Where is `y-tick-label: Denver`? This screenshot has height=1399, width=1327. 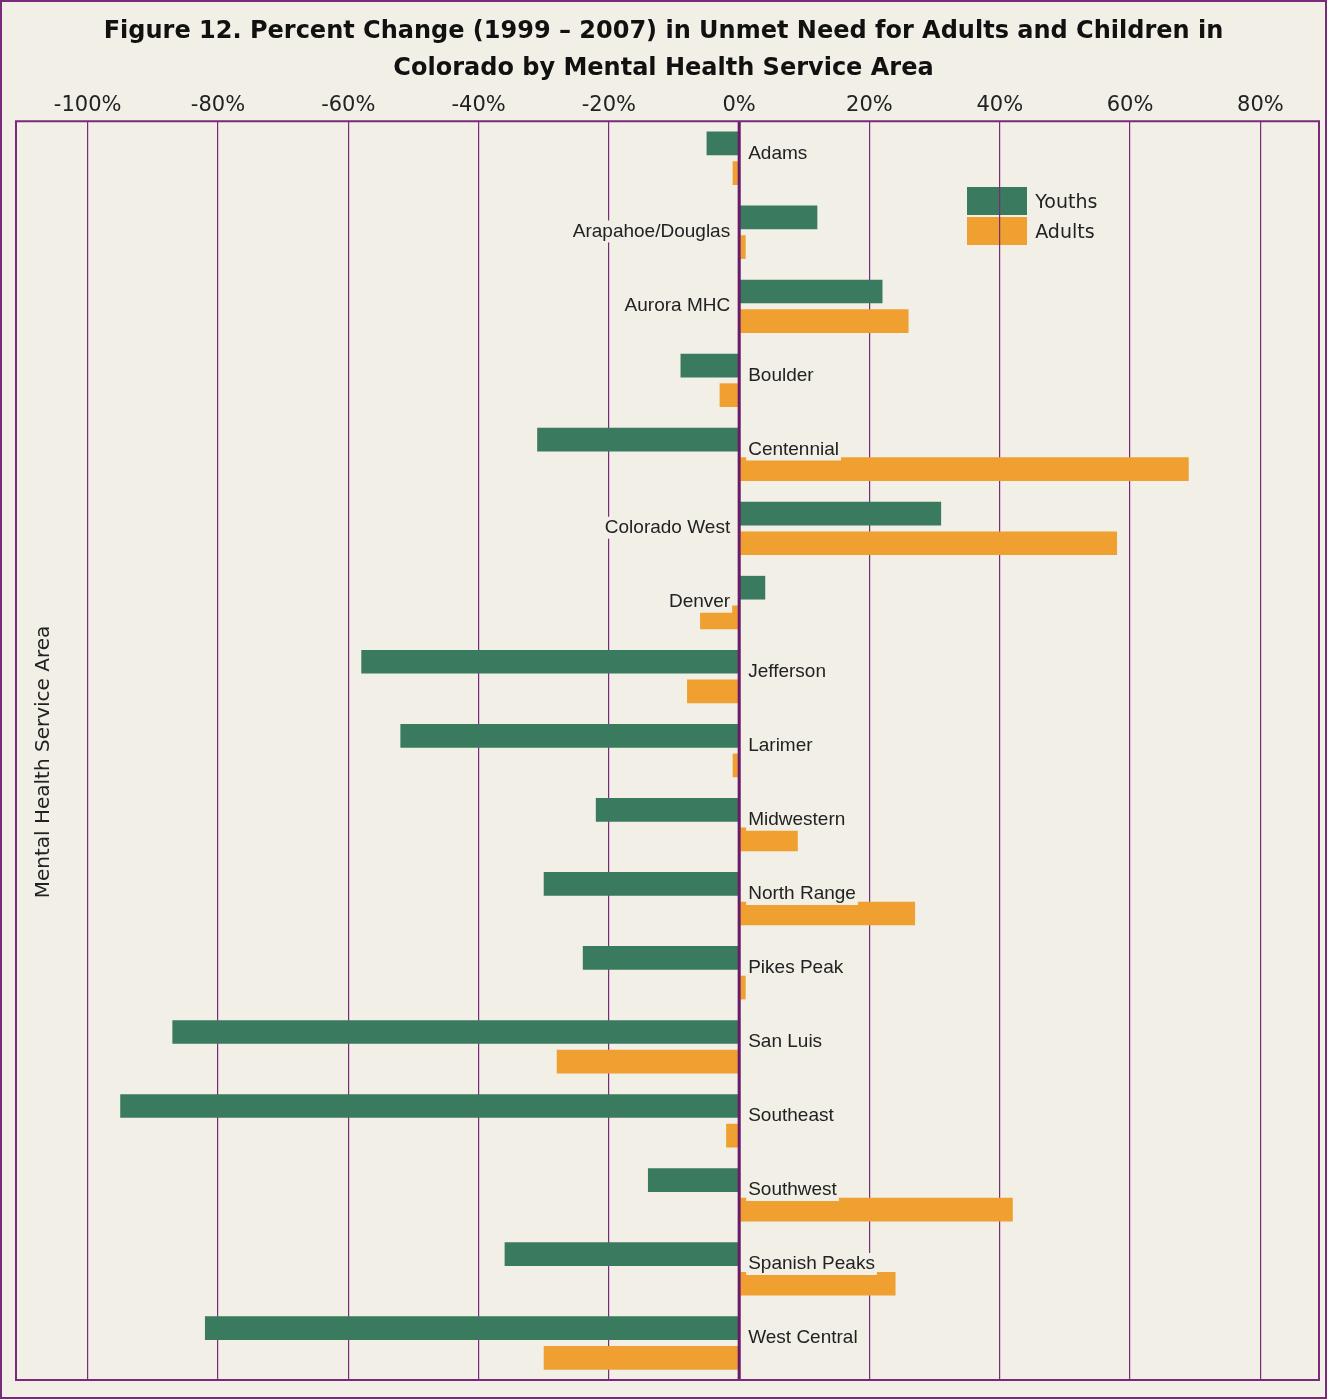
y-tick-label: Denver is located at coordinates (699, 600).